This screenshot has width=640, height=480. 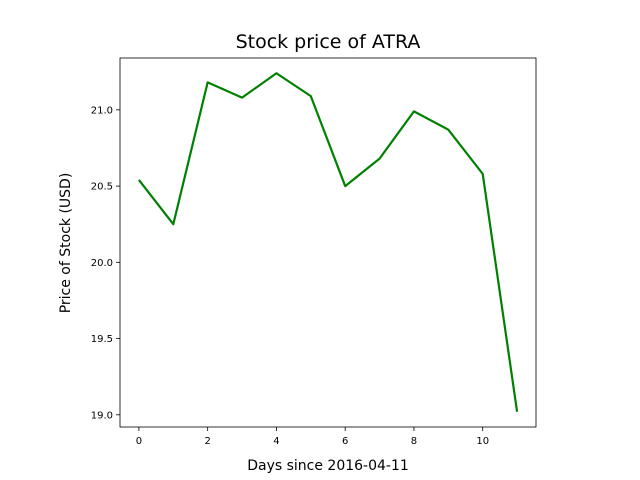 What do you see at coordinates (102, 415) in the screenshot?
I see `y-tick-label: 19.0` at bounding box center [102, 415].